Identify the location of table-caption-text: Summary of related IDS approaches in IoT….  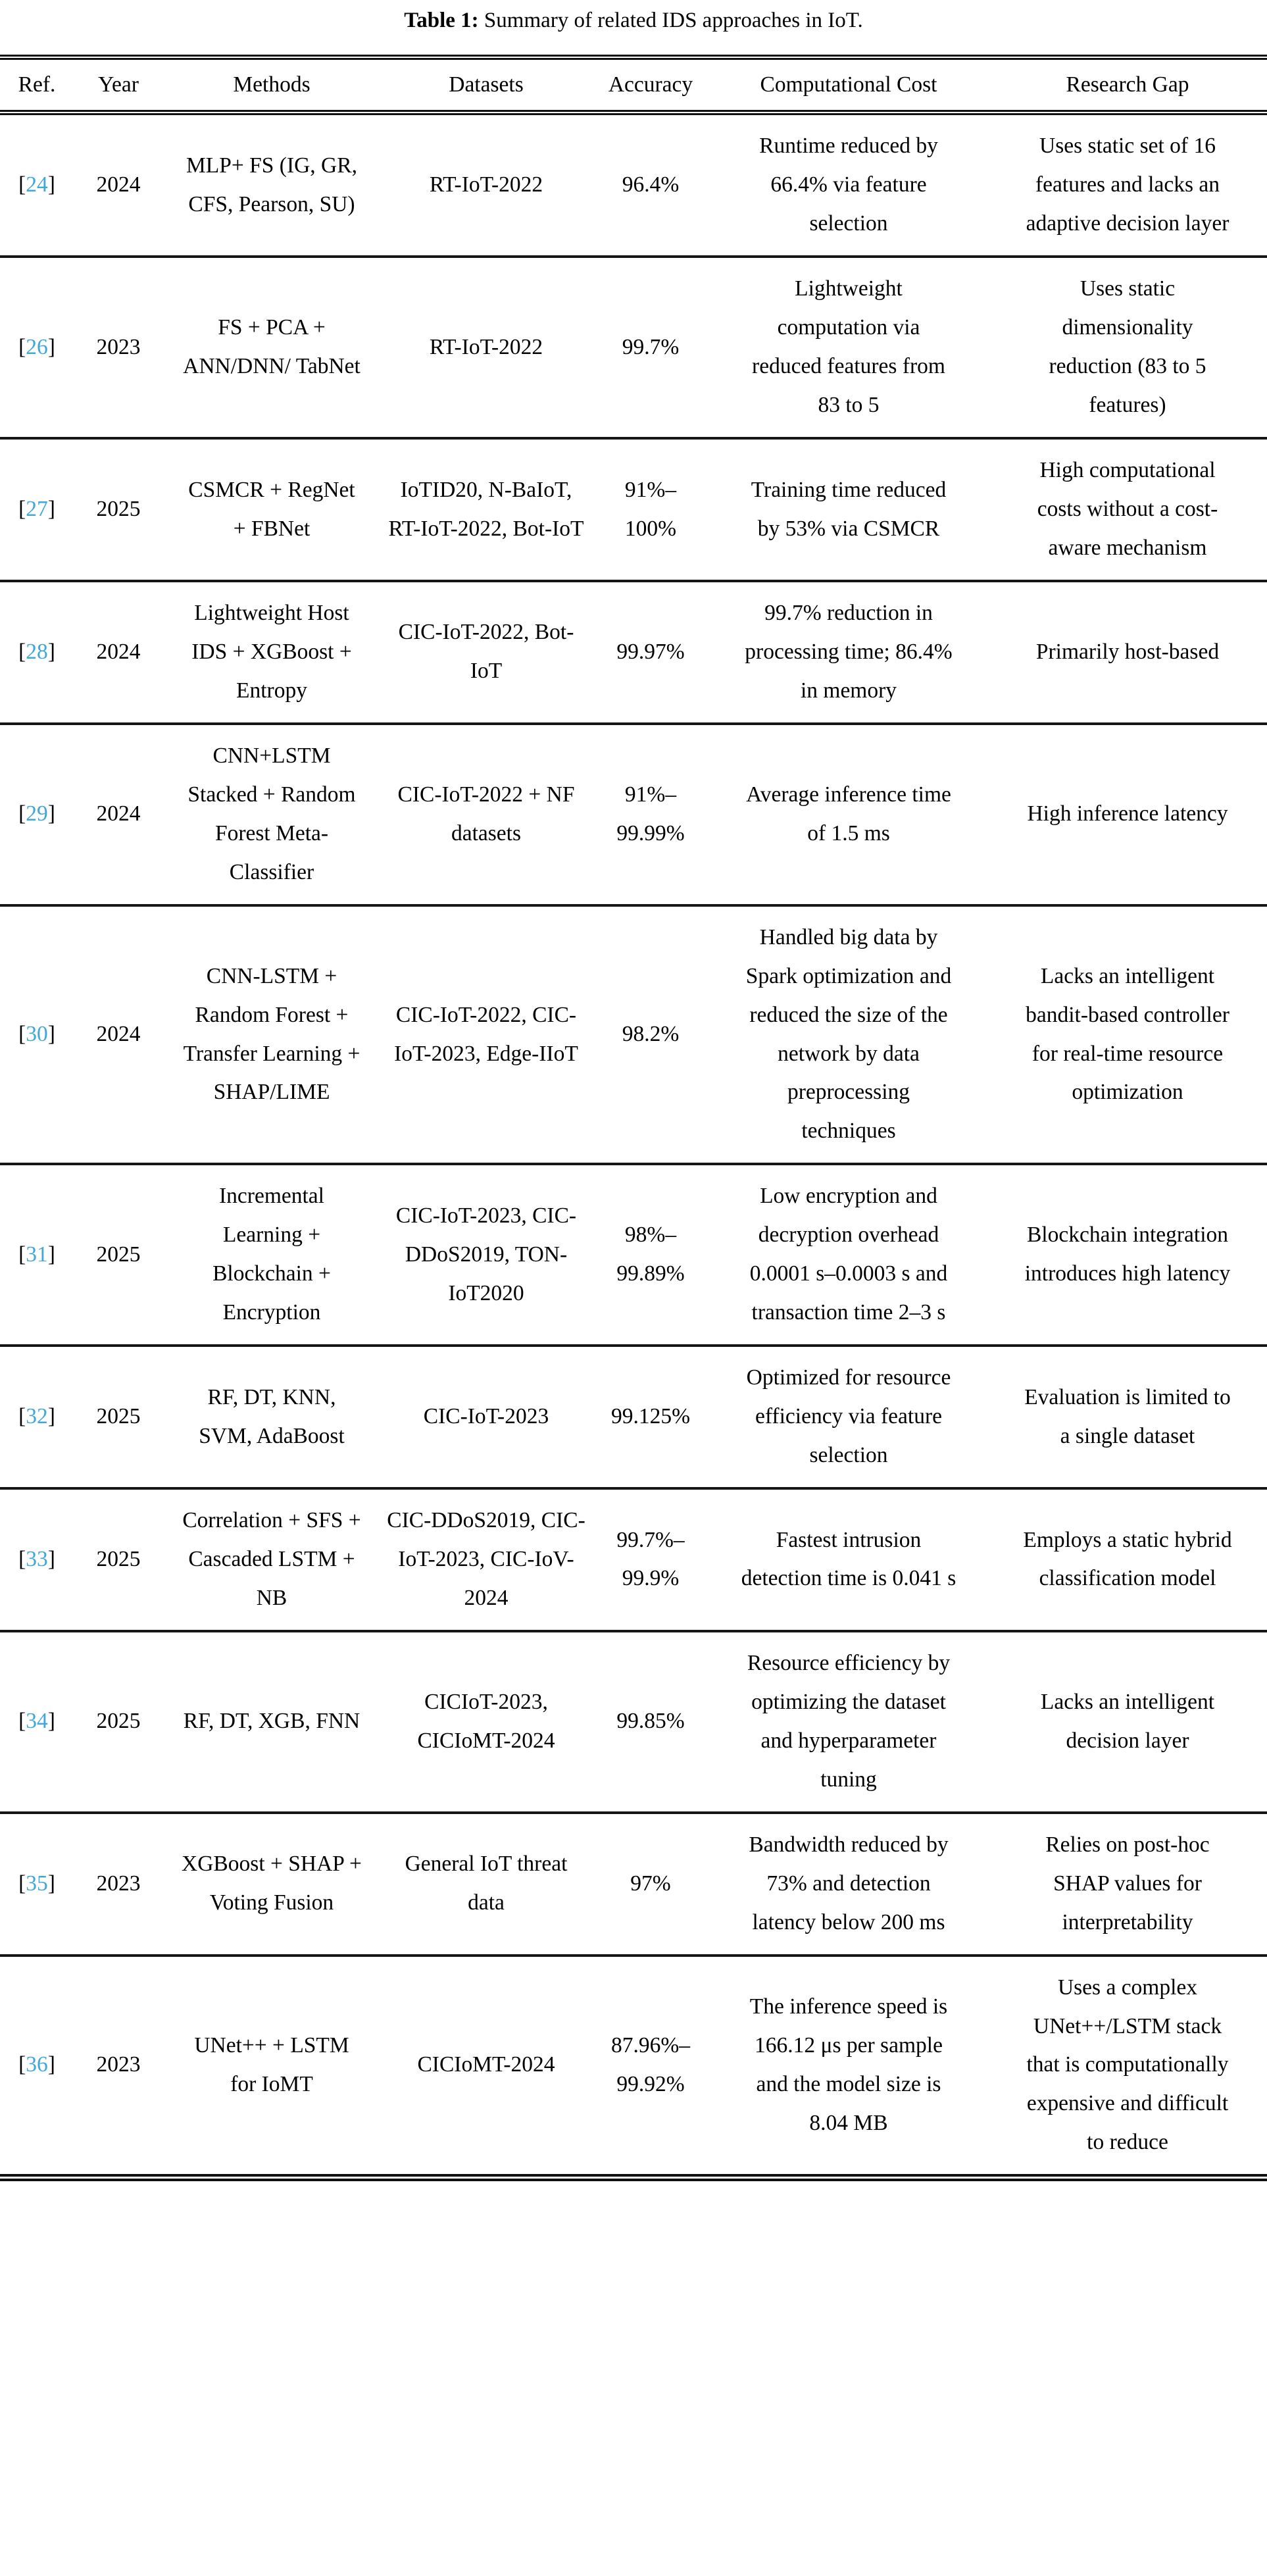
(673, 20).